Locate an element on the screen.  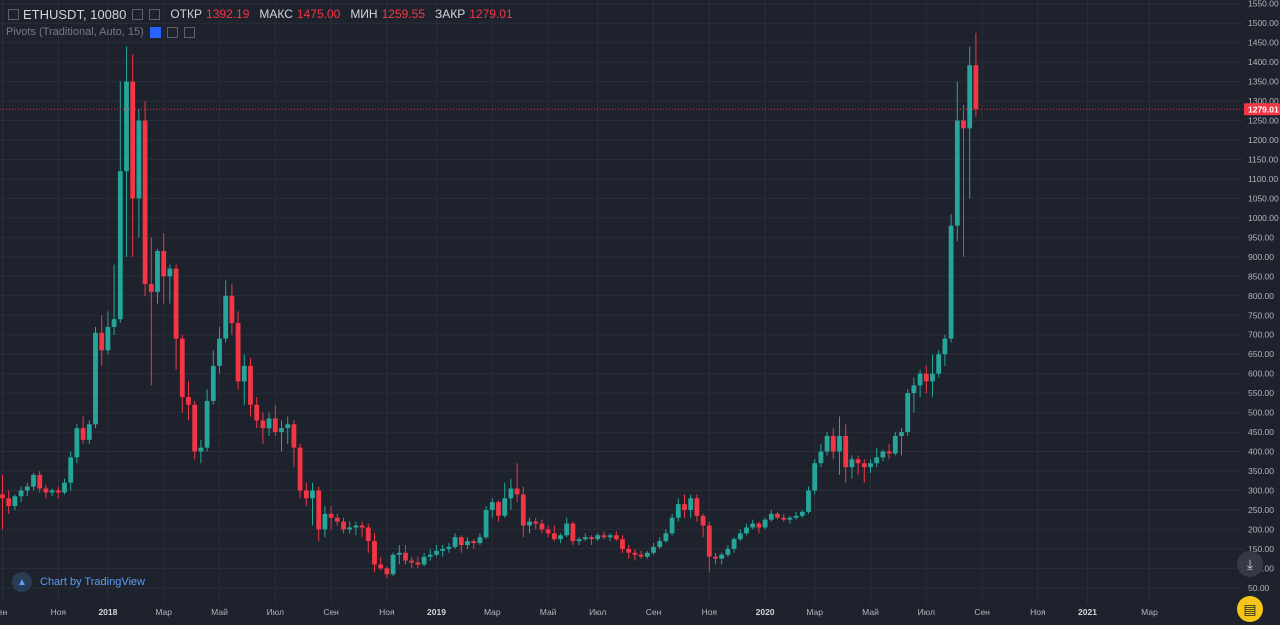
badge-text: Chart by TradingView is located at coordinates (92, 582).